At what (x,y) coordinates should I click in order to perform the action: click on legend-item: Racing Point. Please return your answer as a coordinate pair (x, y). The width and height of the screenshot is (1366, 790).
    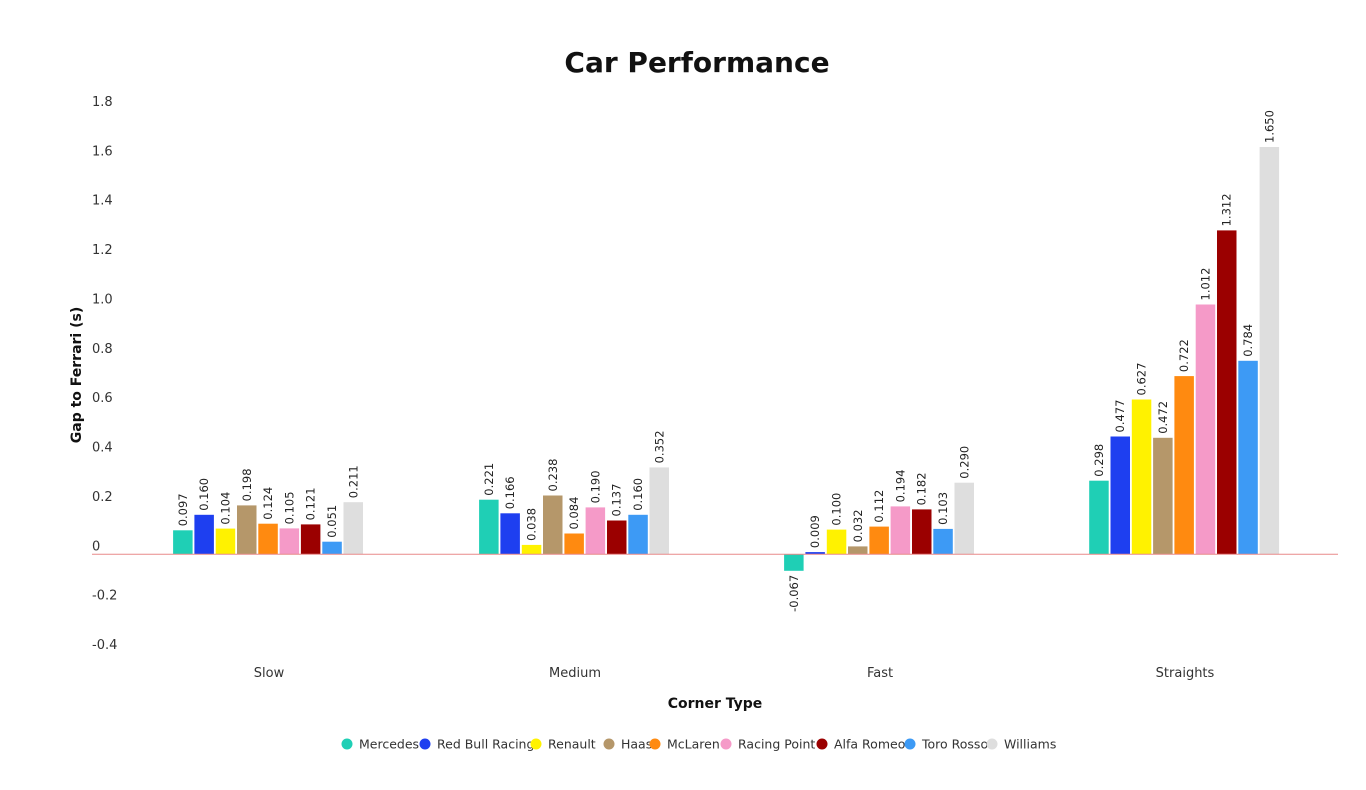
    Looking at the image, I should click on (768, 744).